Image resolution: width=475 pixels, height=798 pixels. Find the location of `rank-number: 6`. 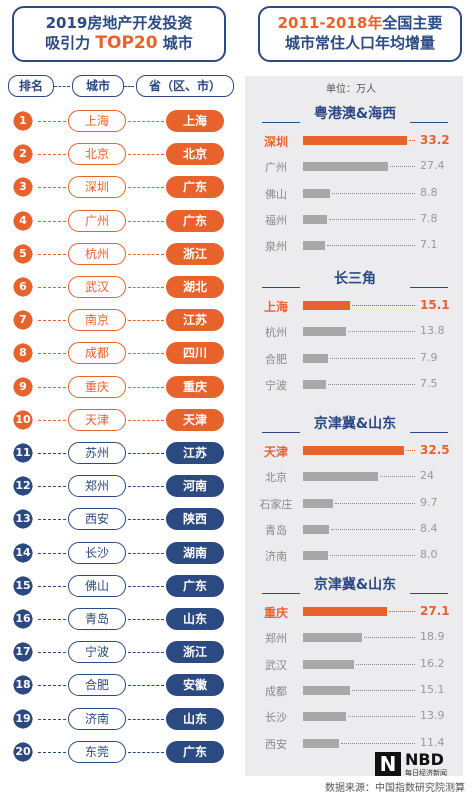

rank-number: 6 is located at coordinates (23, 286).